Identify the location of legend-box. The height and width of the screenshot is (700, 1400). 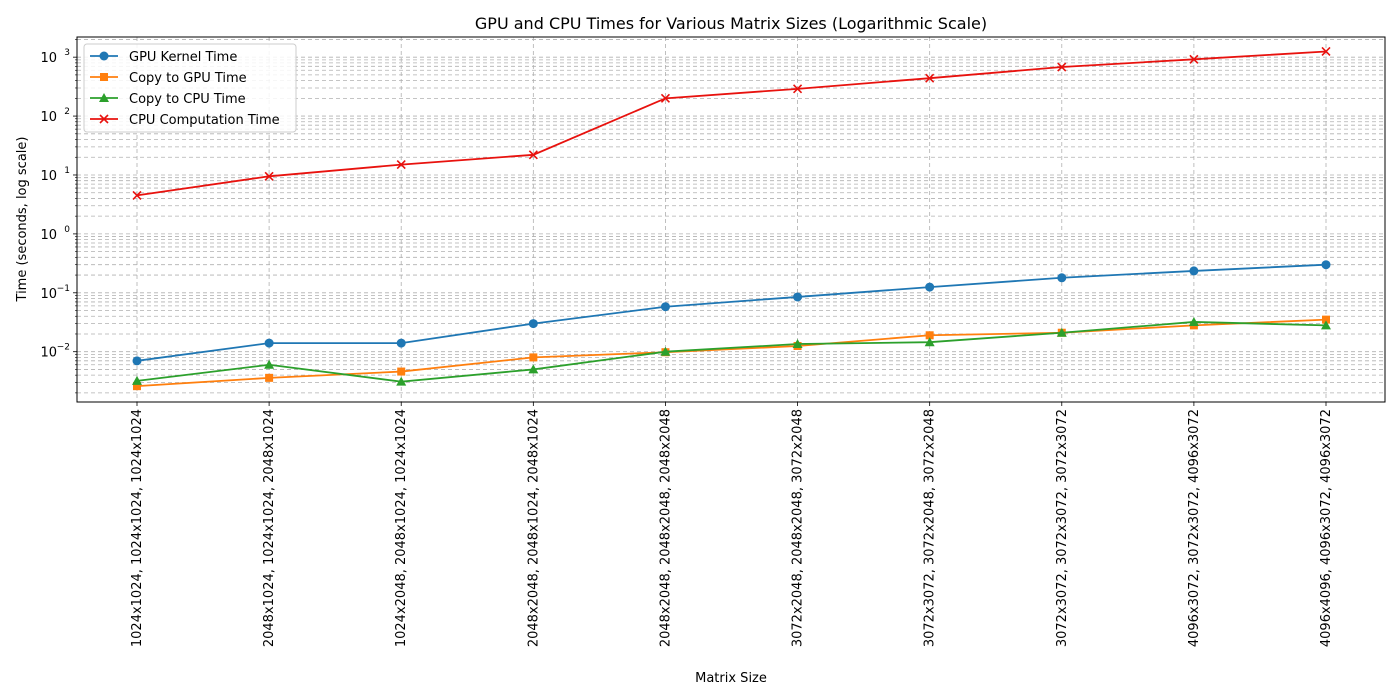
(190, 88).